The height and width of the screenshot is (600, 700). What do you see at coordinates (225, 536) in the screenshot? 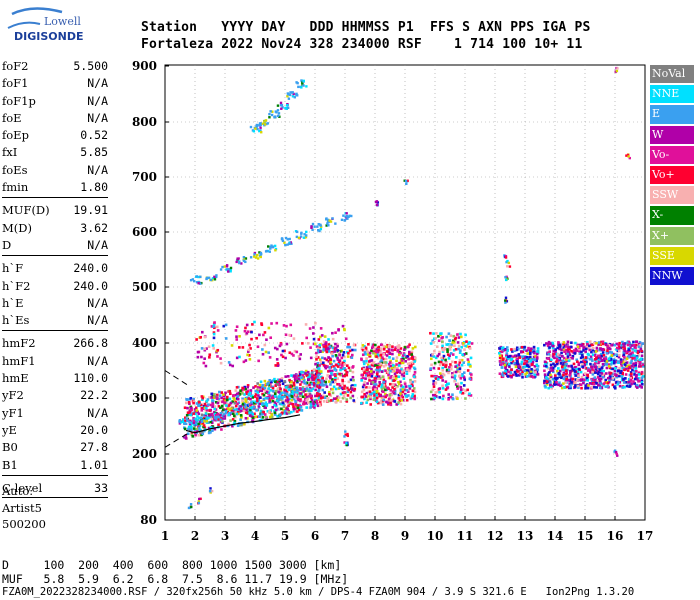
I see `x-tick-label: 3` at bounding box center [225, 536].